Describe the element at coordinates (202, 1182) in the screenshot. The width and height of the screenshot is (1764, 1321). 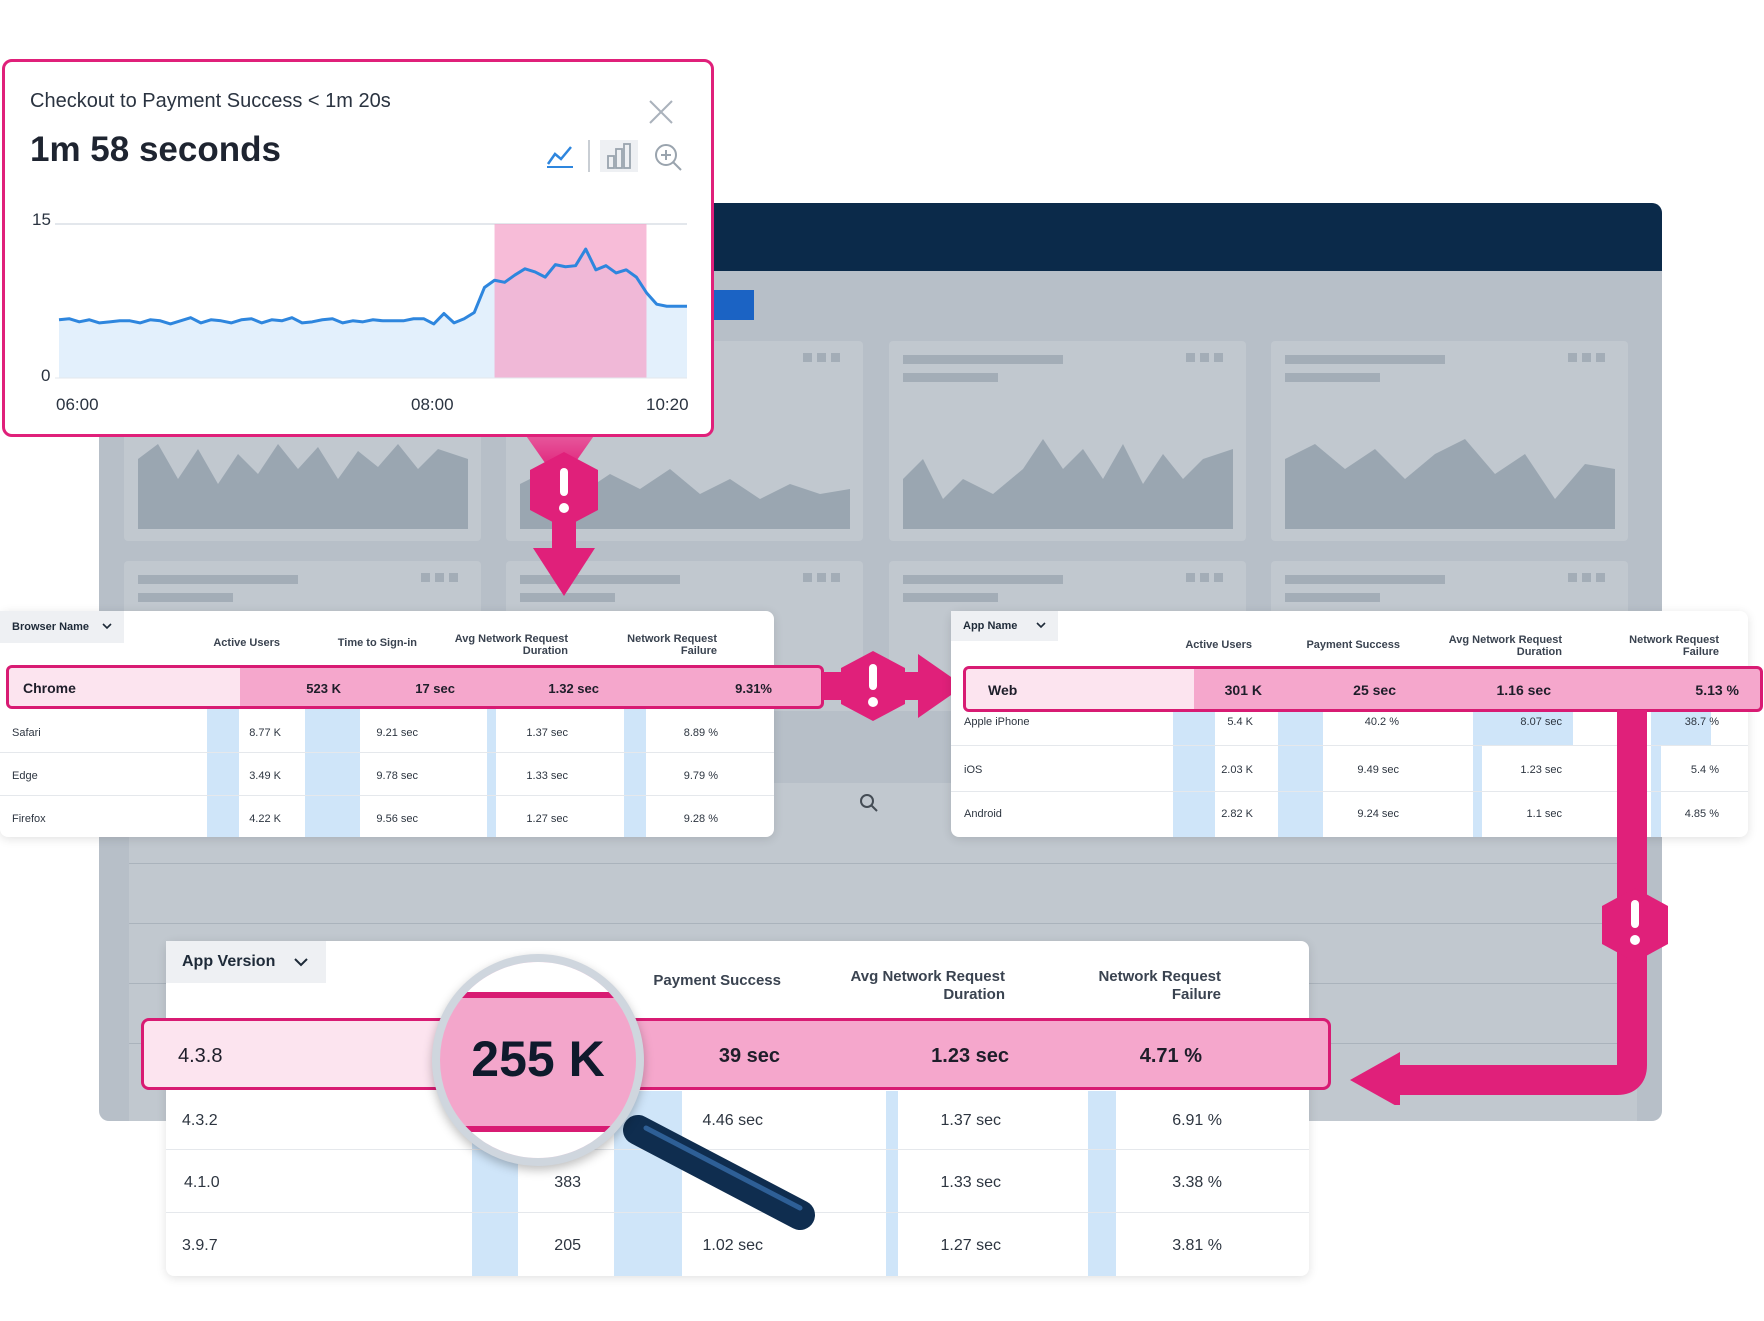
I see `row-name: 4.1.0` at that location.